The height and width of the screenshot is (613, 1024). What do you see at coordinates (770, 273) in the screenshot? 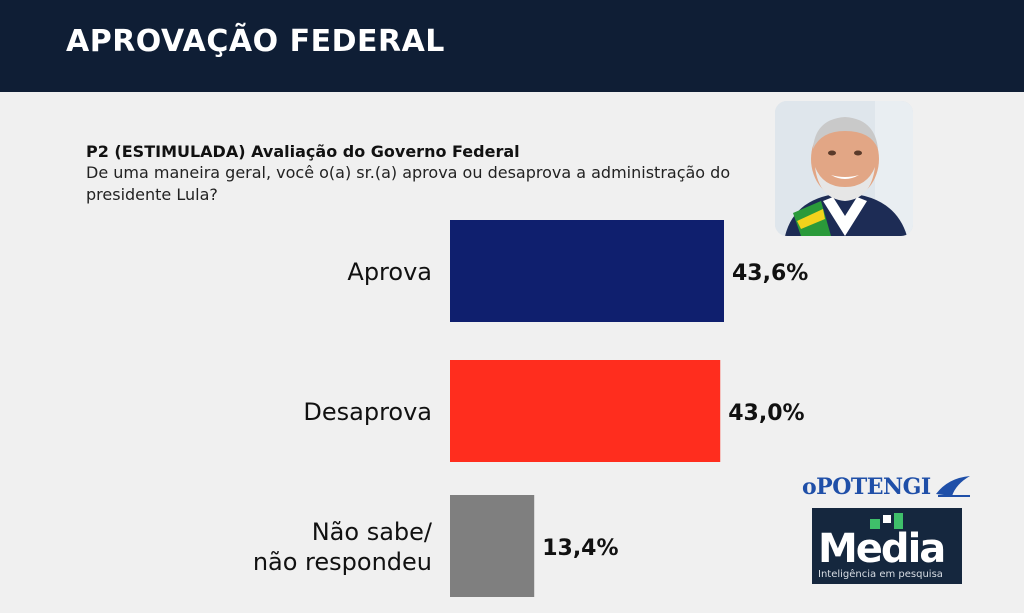
I see `value-label-1: 43,6%` at bounding box center [770, 273].